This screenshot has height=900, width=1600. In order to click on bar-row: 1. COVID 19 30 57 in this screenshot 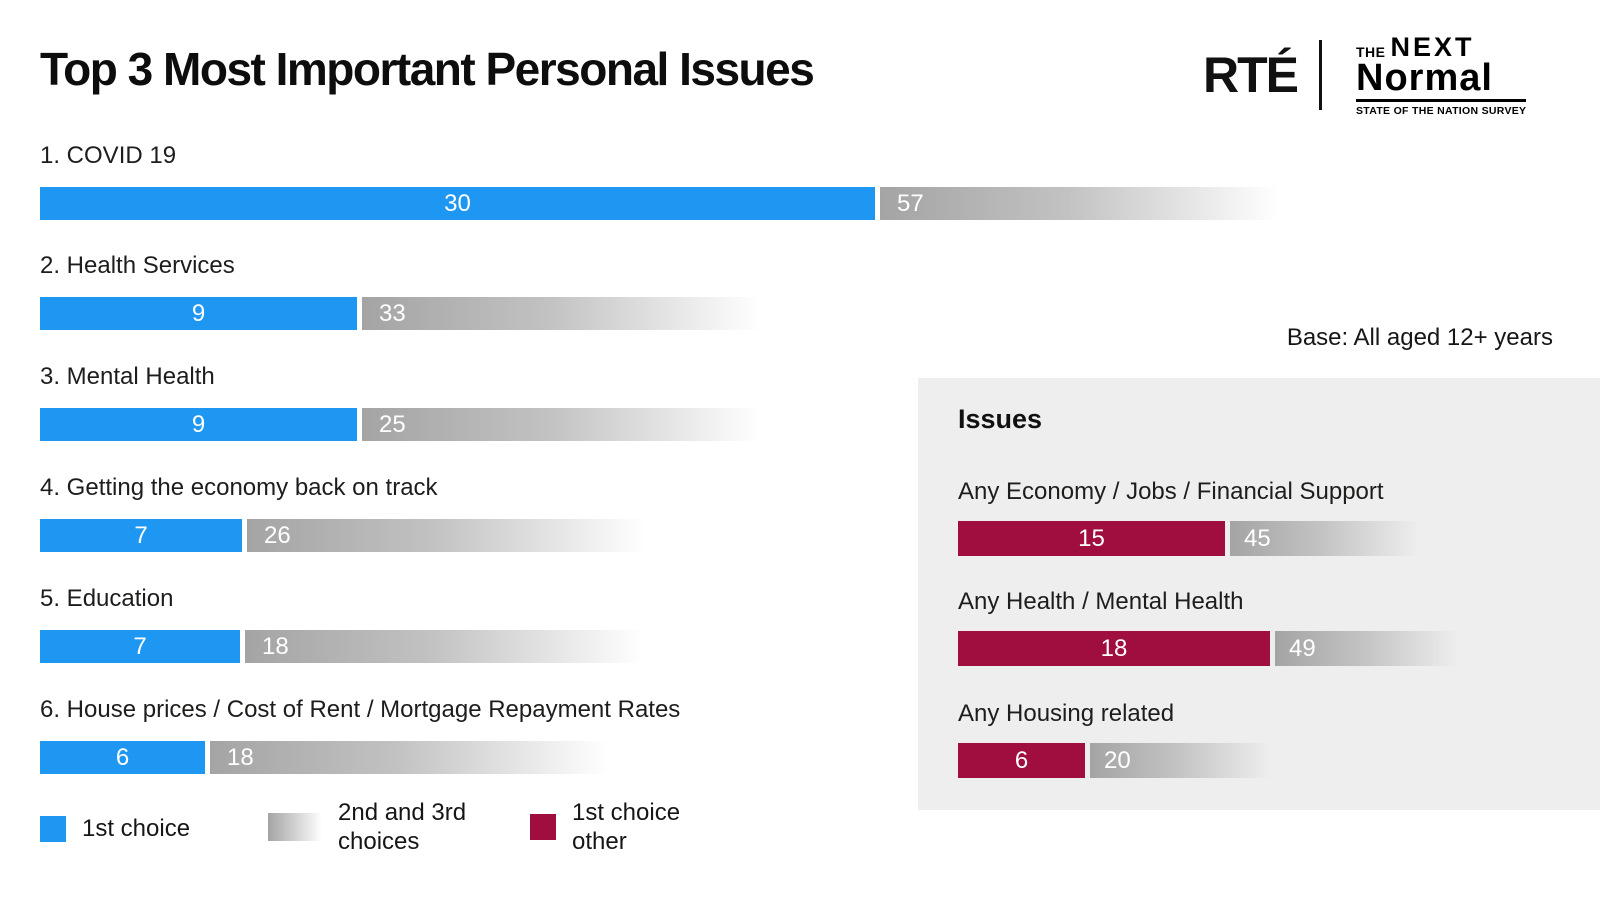, I will do `click(820, 181)`.